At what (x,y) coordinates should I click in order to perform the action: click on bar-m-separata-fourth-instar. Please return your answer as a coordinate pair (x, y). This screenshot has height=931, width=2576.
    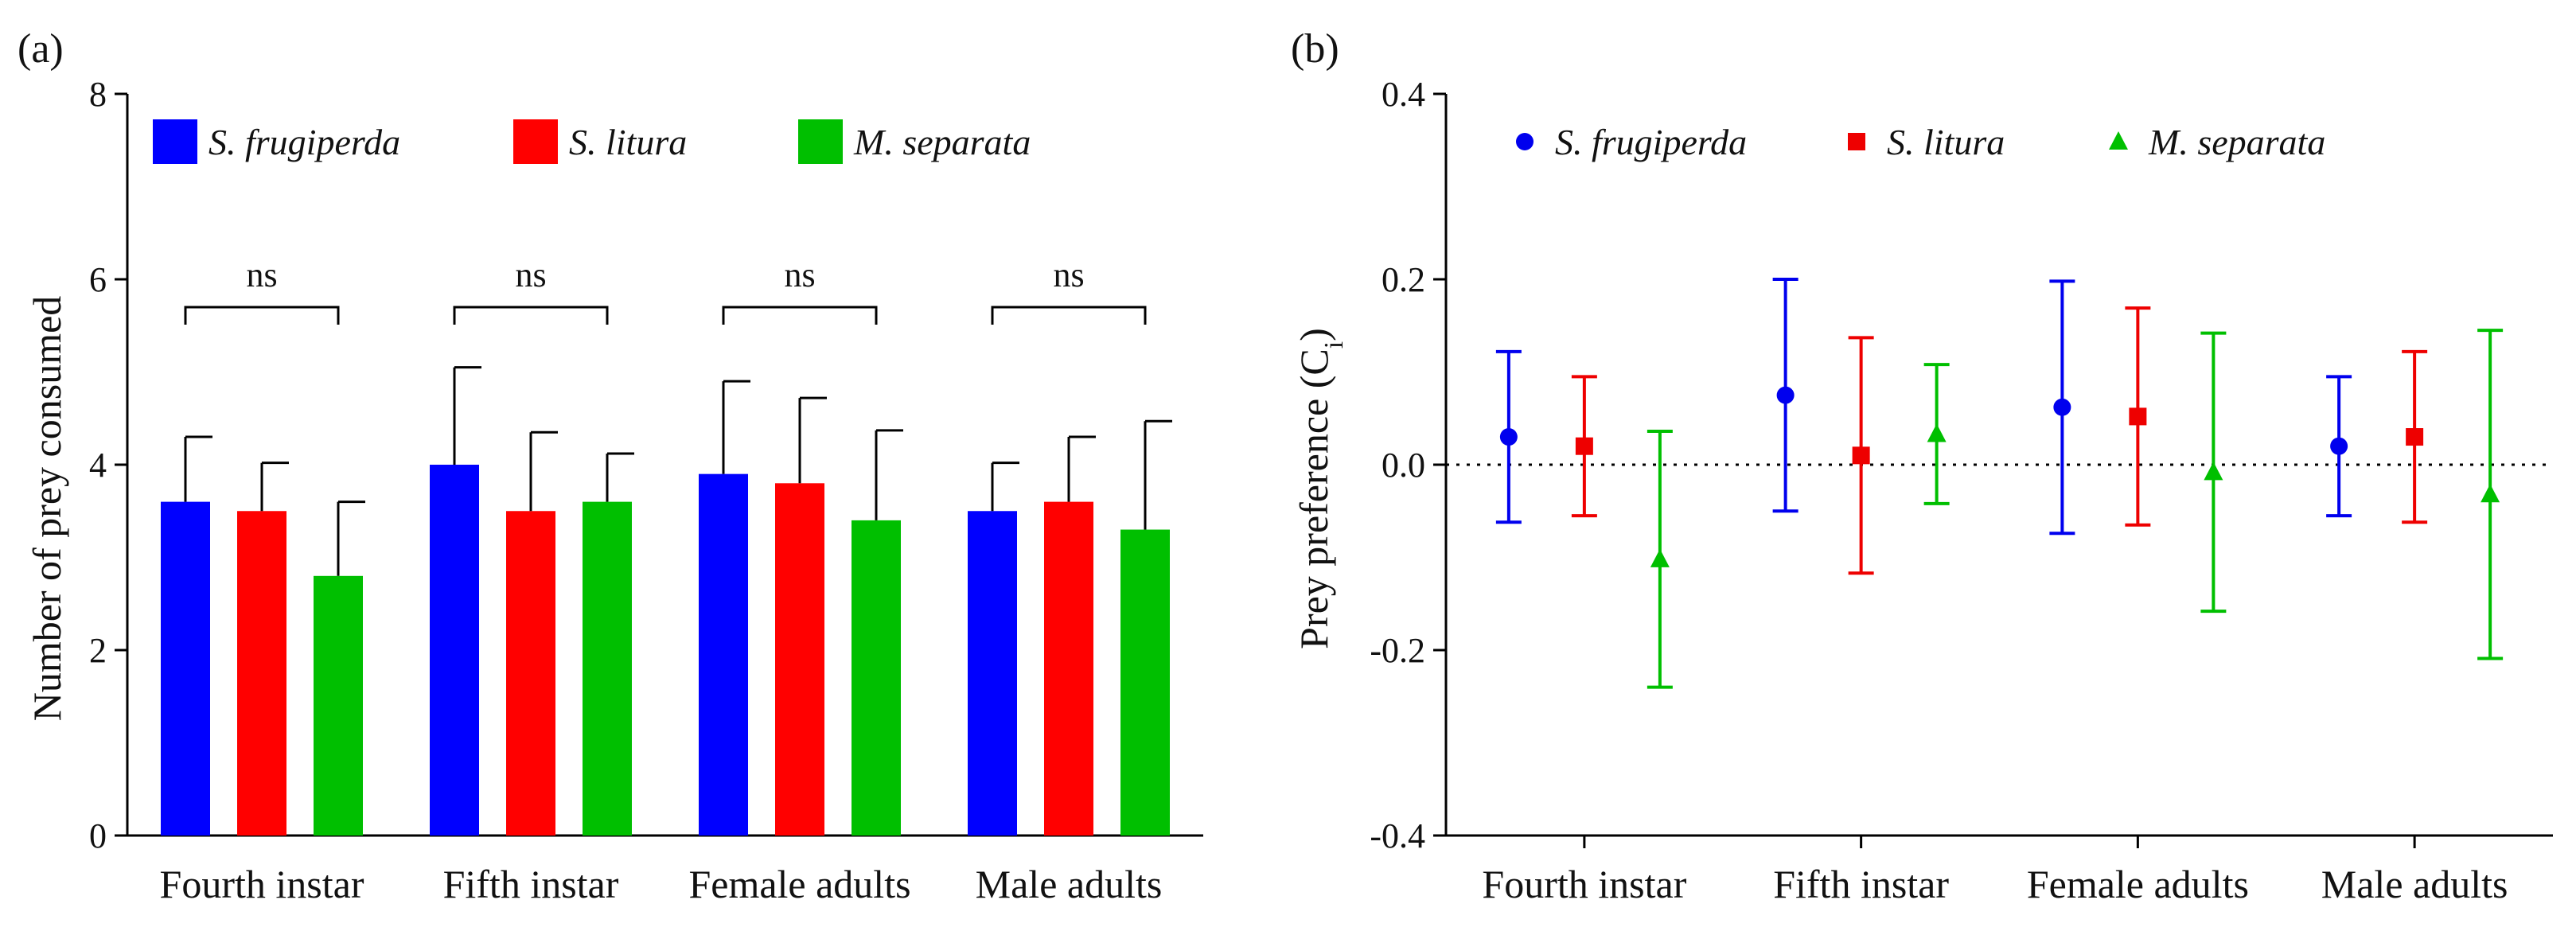
    Looking at the image, I should click on (338, 705).